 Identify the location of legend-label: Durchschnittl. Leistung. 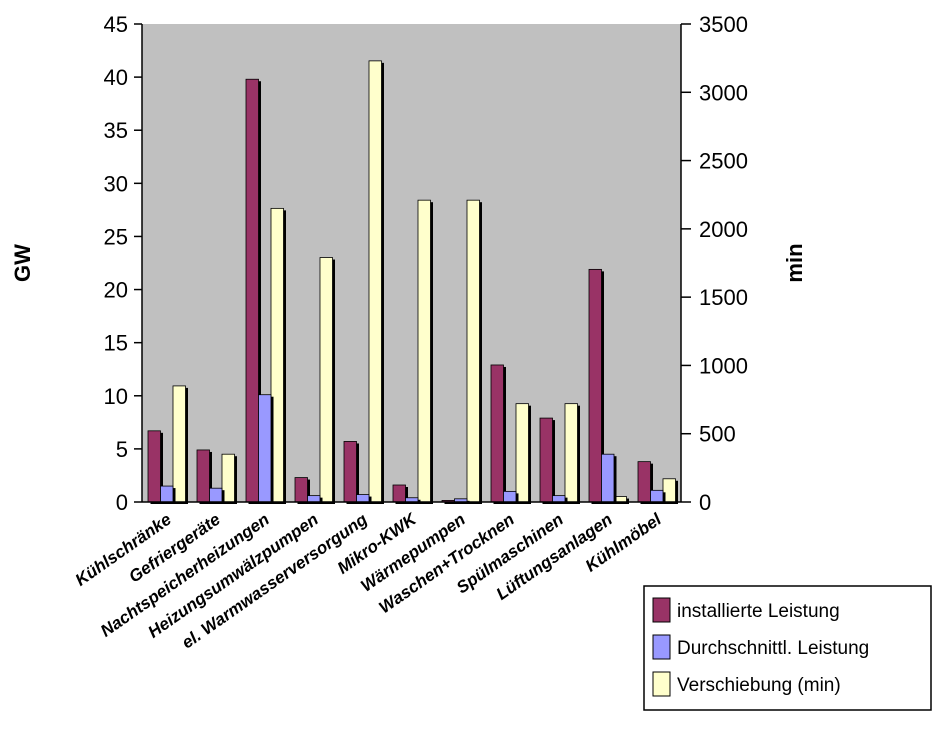
(773, 648).